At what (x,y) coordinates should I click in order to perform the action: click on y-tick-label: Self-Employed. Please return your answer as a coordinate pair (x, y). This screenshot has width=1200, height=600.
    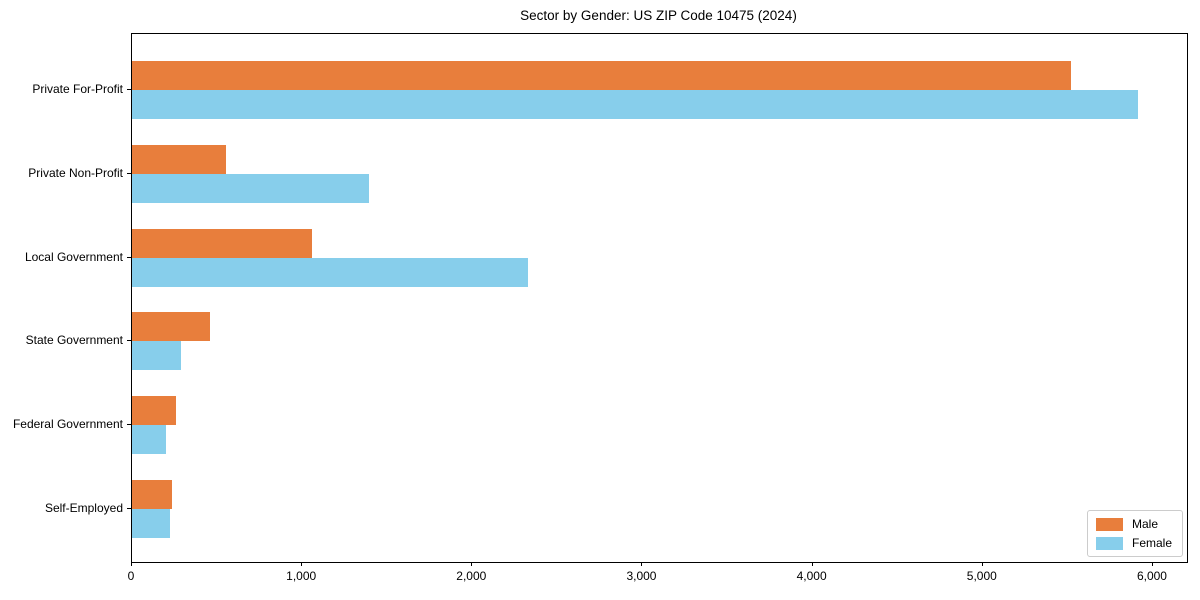
    Looking at the image, I should click on (83, 508).